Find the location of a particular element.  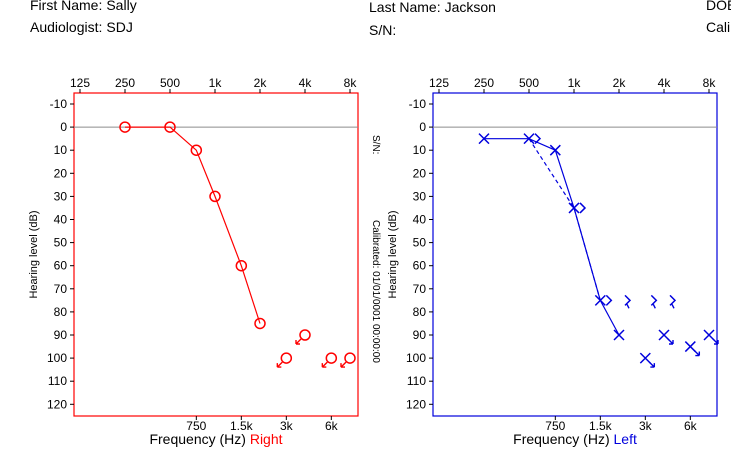

sn-field: S/N: is located at coordinates (384, 30).